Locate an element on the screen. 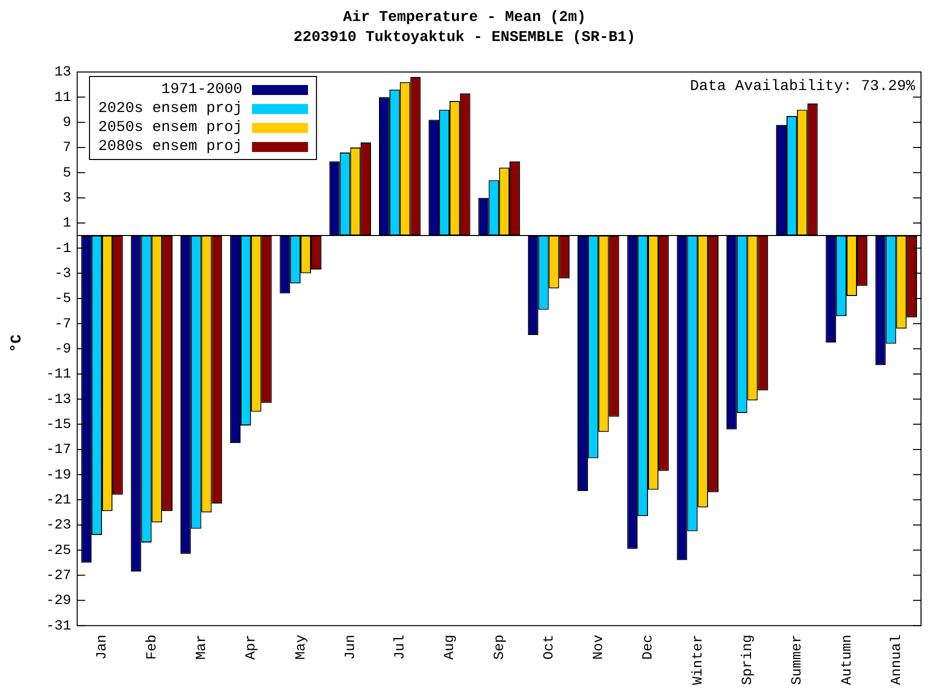 The image size is (929, 688). x-tick-label: Dec is located at coordinates (648, 647).